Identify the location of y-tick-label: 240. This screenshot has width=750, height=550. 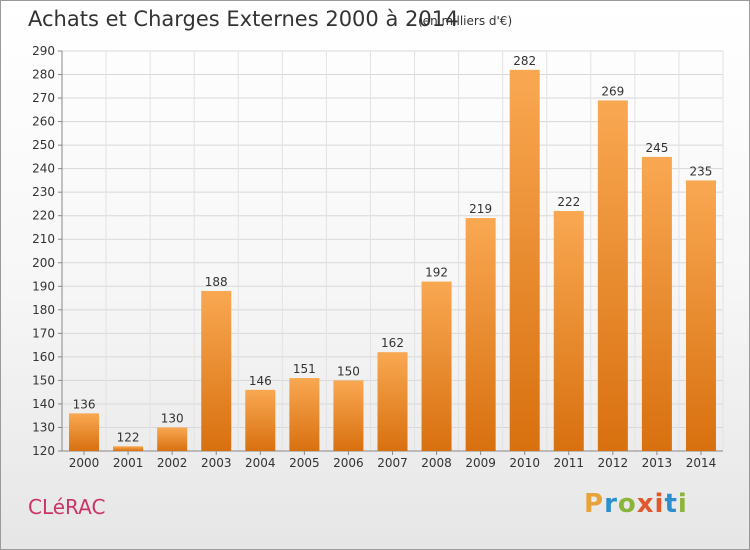
(43, 169).